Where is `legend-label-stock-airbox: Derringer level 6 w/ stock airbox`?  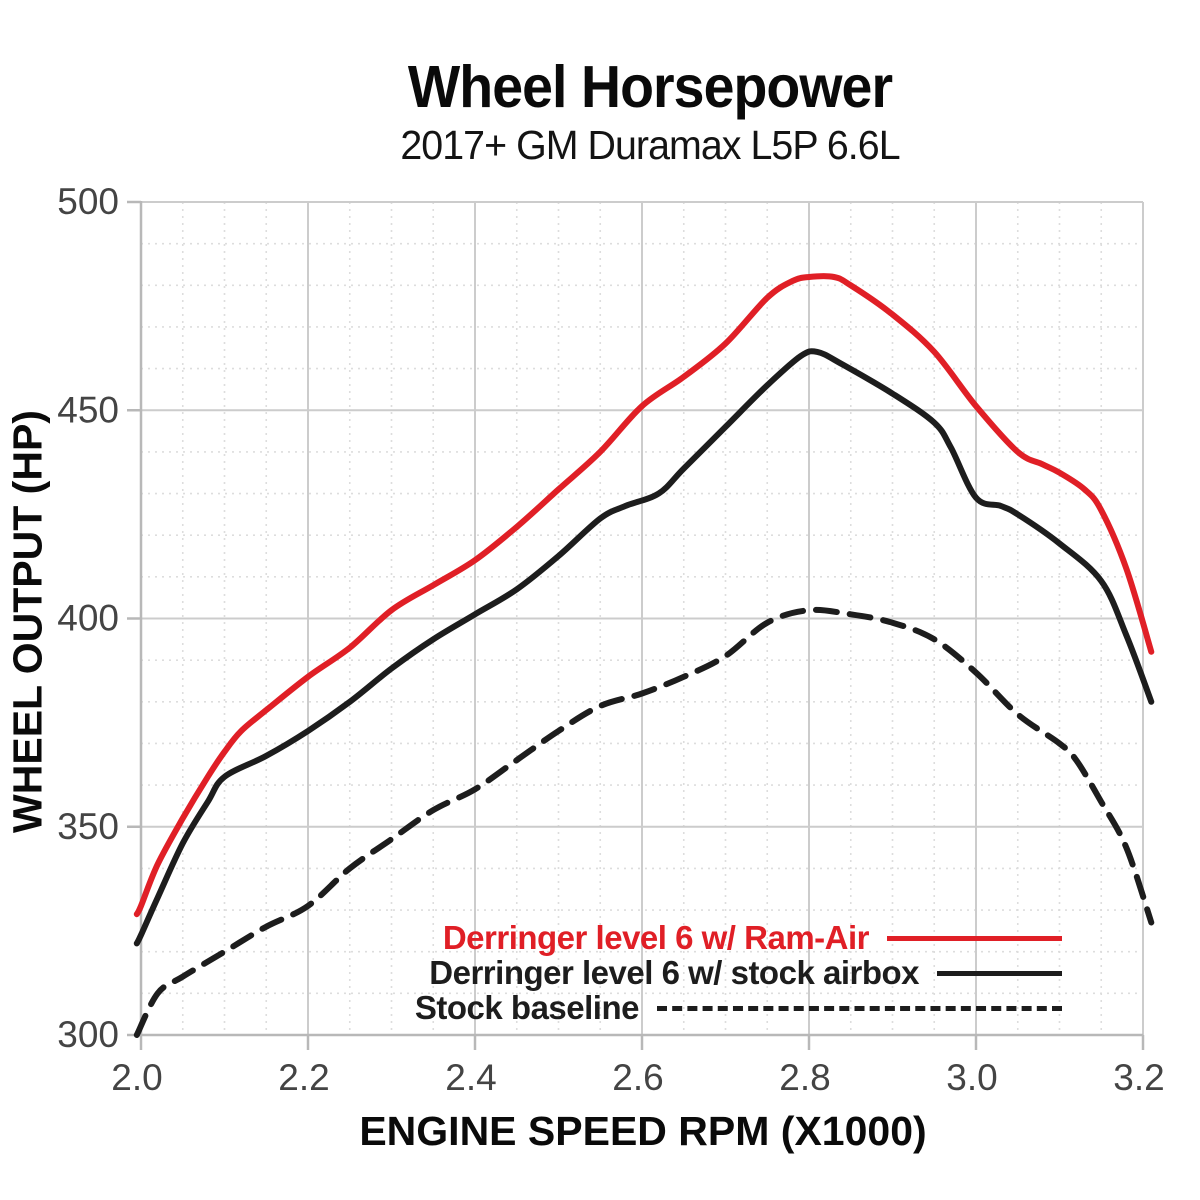 legend-label-stock-airbox: Derringer level 6 w/ stock airbox is located at coordinates (674, 972).